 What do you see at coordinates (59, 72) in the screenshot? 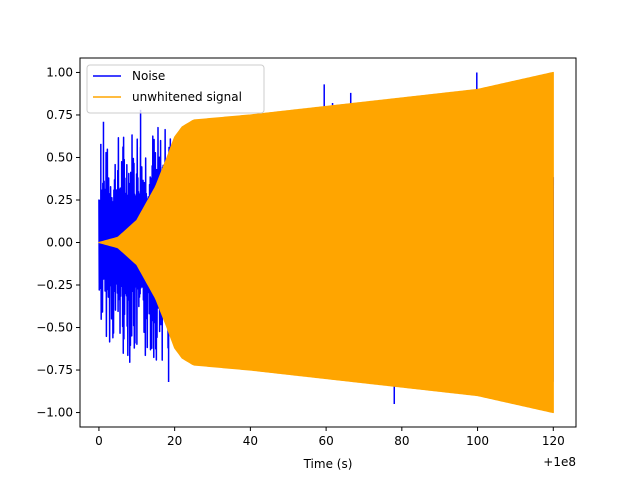
I see `y-tick-label: 1.00` at bounding box center [59, 72].